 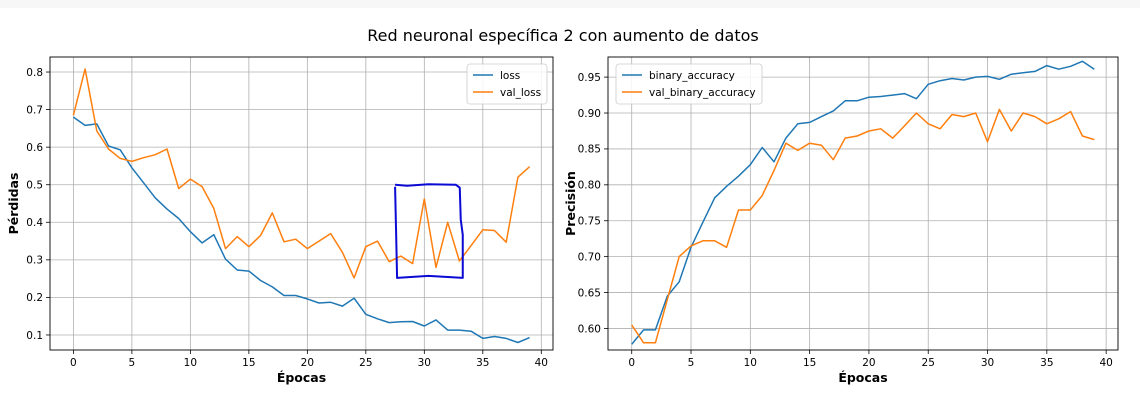 What do you see at coordinates (34, 110) in the screenshot?
I see `y-tick-label: 0.7` at bounding box center [34, 110].